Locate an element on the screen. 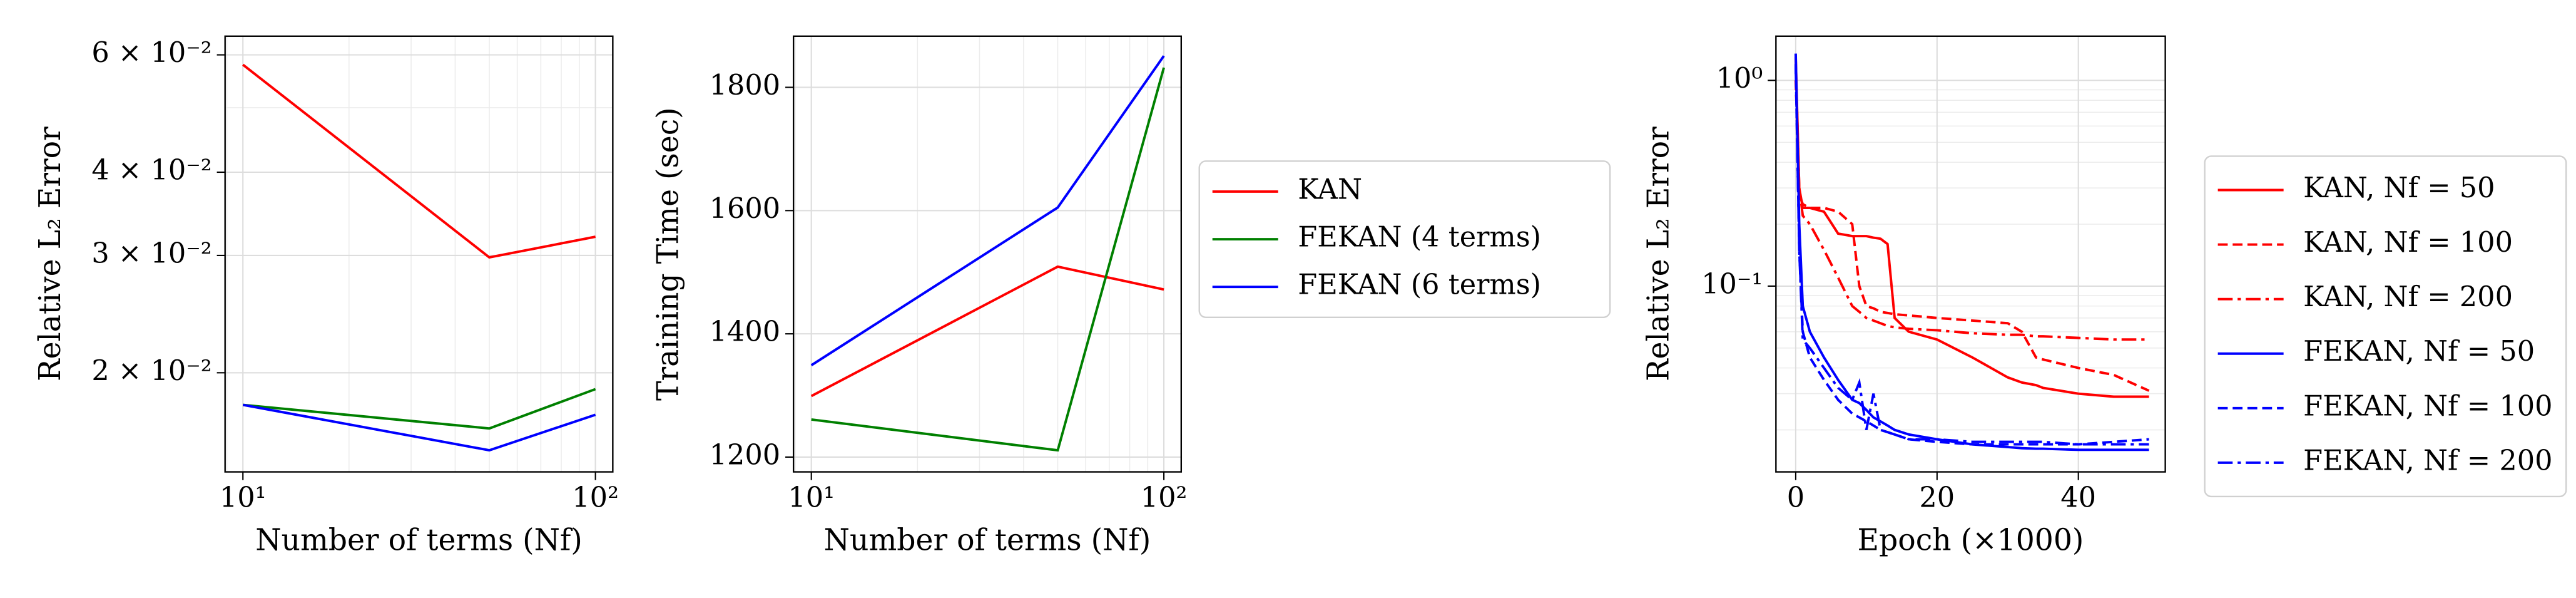 Image resolution: width=2576 pixels, height=598 pixels. y-tick-label: 1400 is located at coordinates (745, 332).